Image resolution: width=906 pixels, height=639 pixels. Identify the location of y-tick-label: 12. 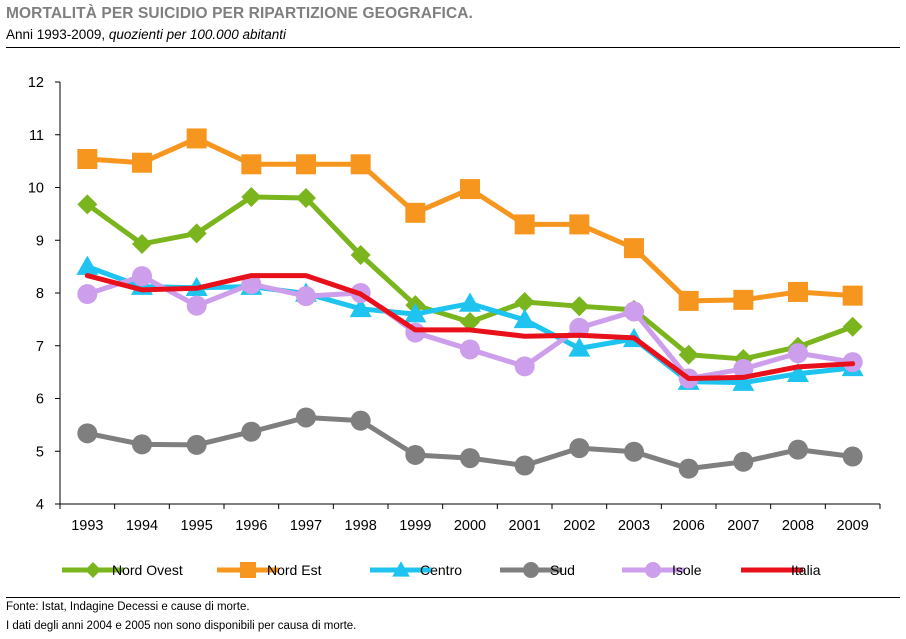
(36, 83).